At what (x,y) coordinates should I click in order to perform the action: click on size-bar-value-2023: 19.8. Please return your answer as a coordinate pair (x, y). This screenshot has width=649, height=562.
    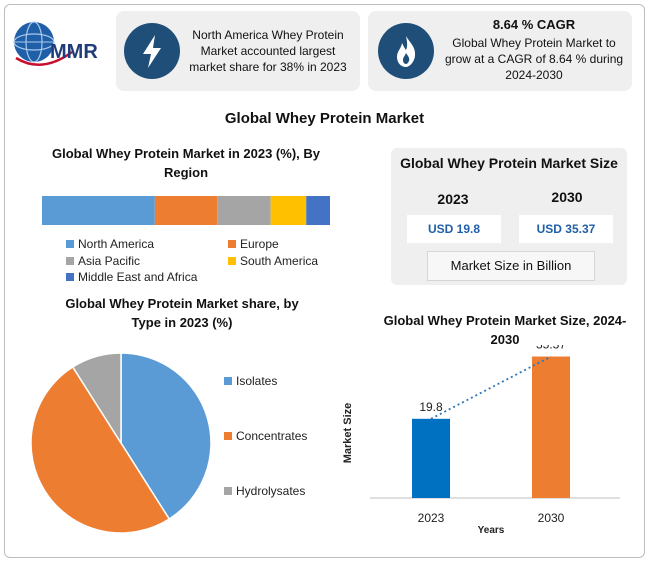
    Looking at the image, I should click on (431, 407).